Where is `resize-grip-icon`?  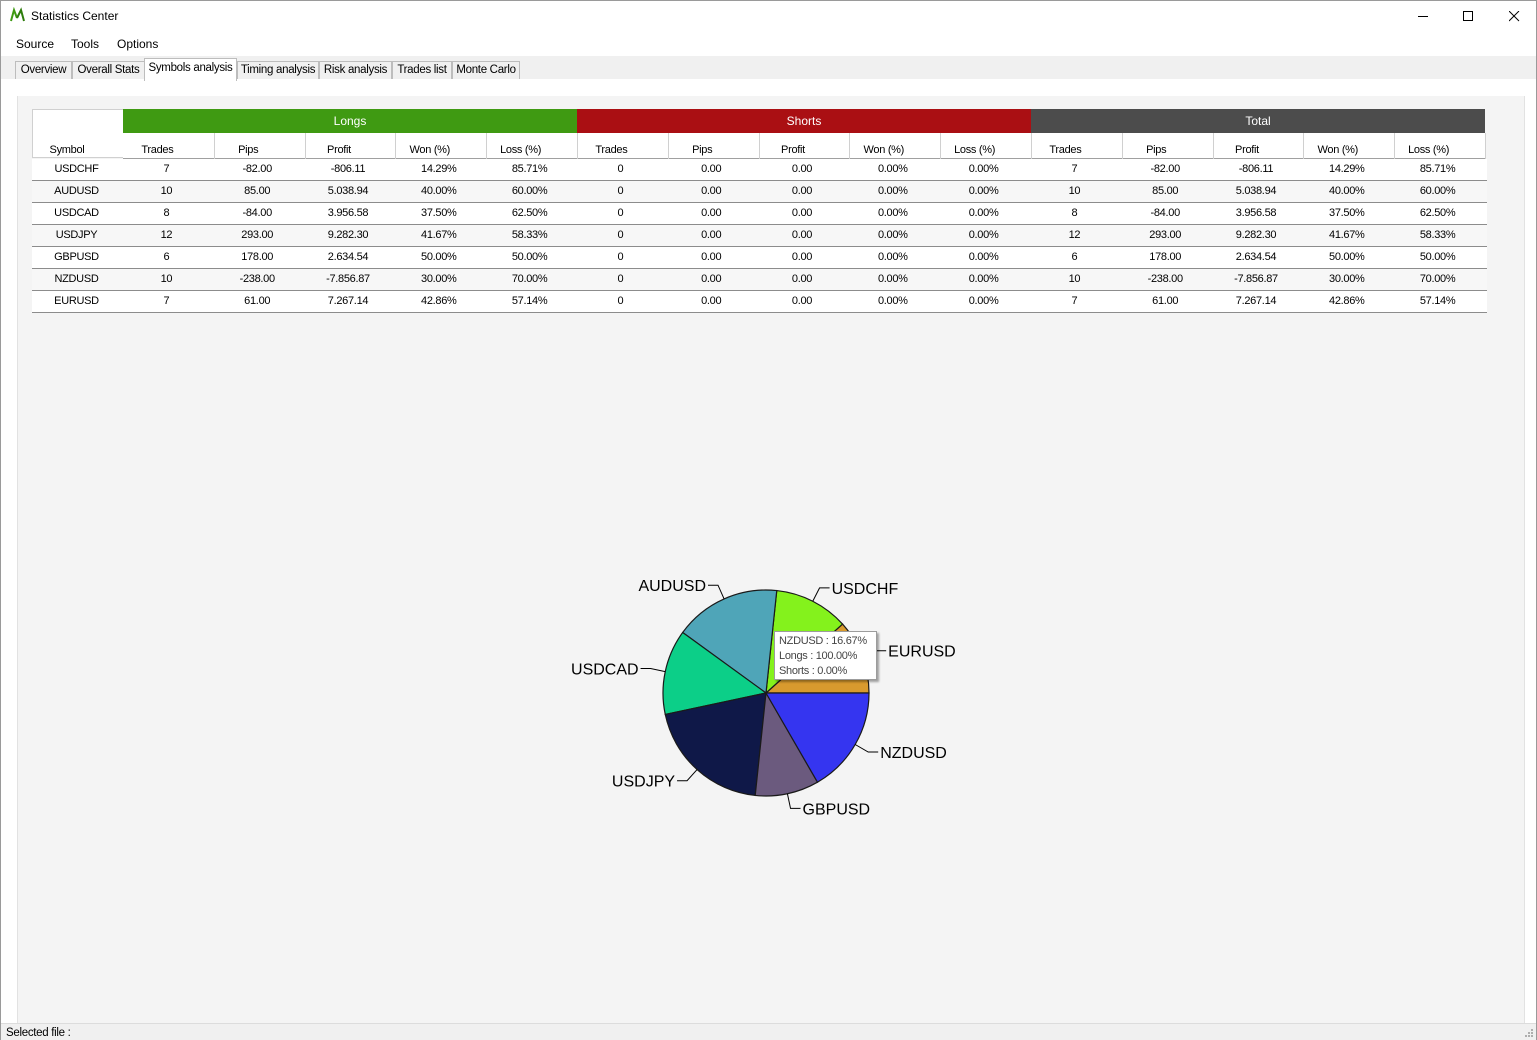
resize-grip-icon is located at coordinates (1529, 1033).